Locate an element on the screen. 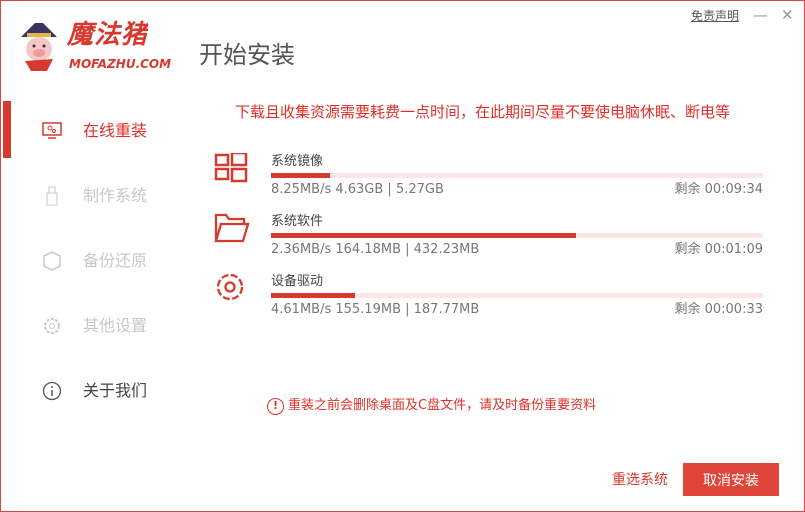 The height and width of the screenshot is (512, 805). time-remaining: 剩余 00:00:33 is located at coordinates (718, 309).